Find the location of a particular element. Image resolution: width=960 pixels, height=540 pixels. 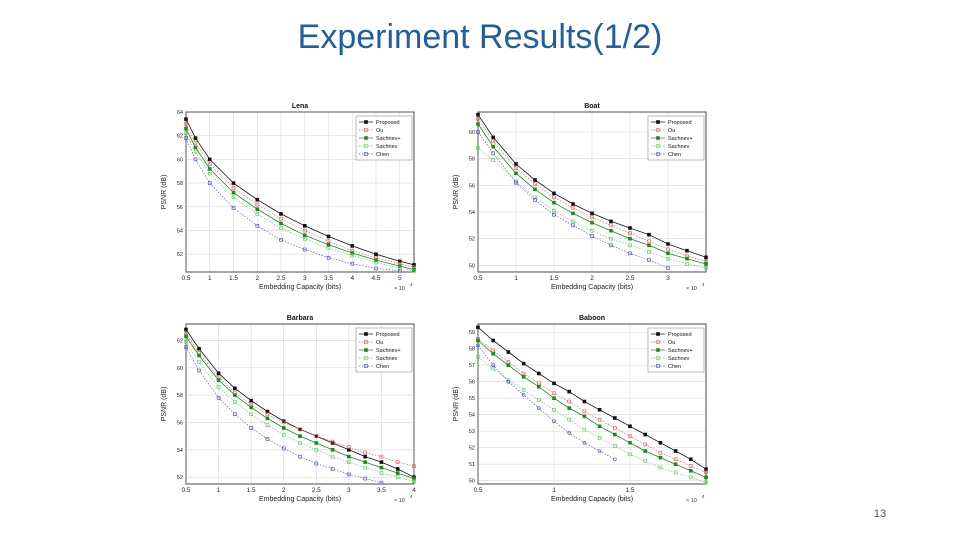

legend-label: Proposed is located at coordinates (680, 123).